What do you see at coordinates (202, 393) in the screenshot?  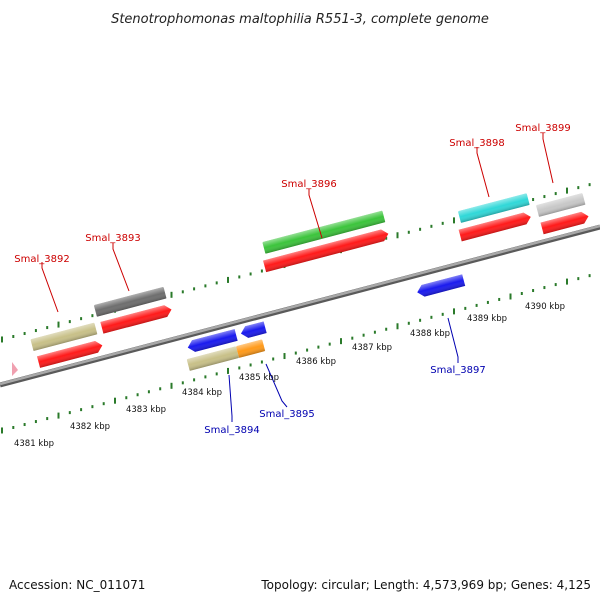 I see `tick-label-4384: 4384 kbp` at bounding box center [202, 393].